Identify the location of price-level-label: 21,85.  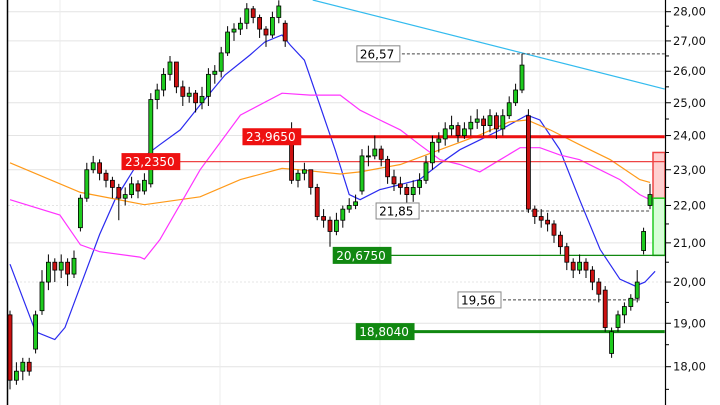
(396, 211).